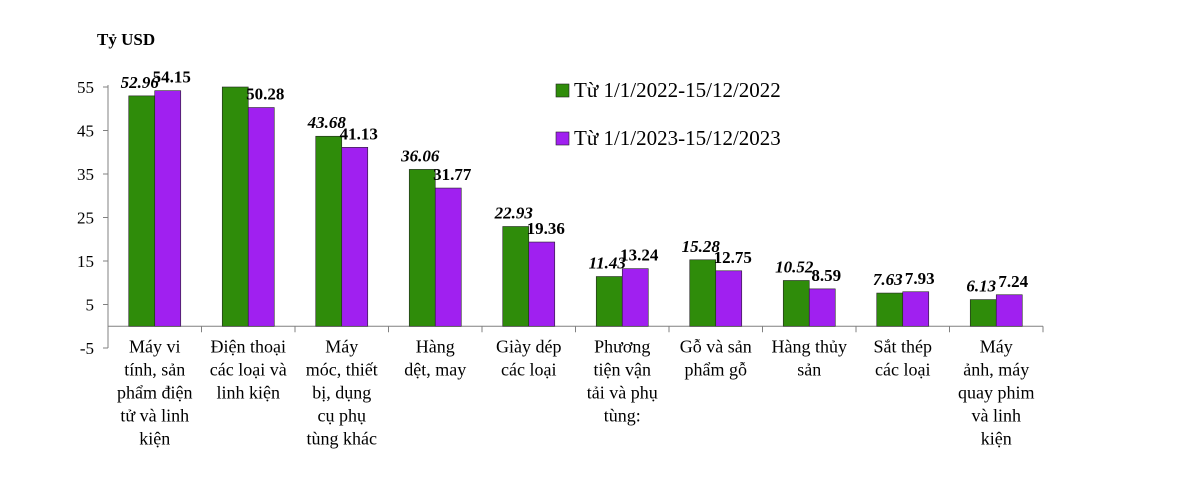 The height and width of the screenshot is (501, 1199). I want to click on y-tick-label: 45, so click(85, 131).